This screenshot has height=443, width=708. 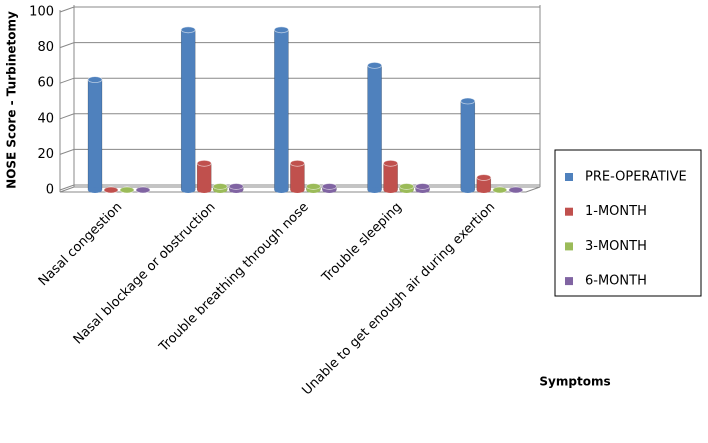 What do you see at coordinates (45, 154) in the screenshot?
I see `y-tick-label: 20` at bounding box center [45, 154].